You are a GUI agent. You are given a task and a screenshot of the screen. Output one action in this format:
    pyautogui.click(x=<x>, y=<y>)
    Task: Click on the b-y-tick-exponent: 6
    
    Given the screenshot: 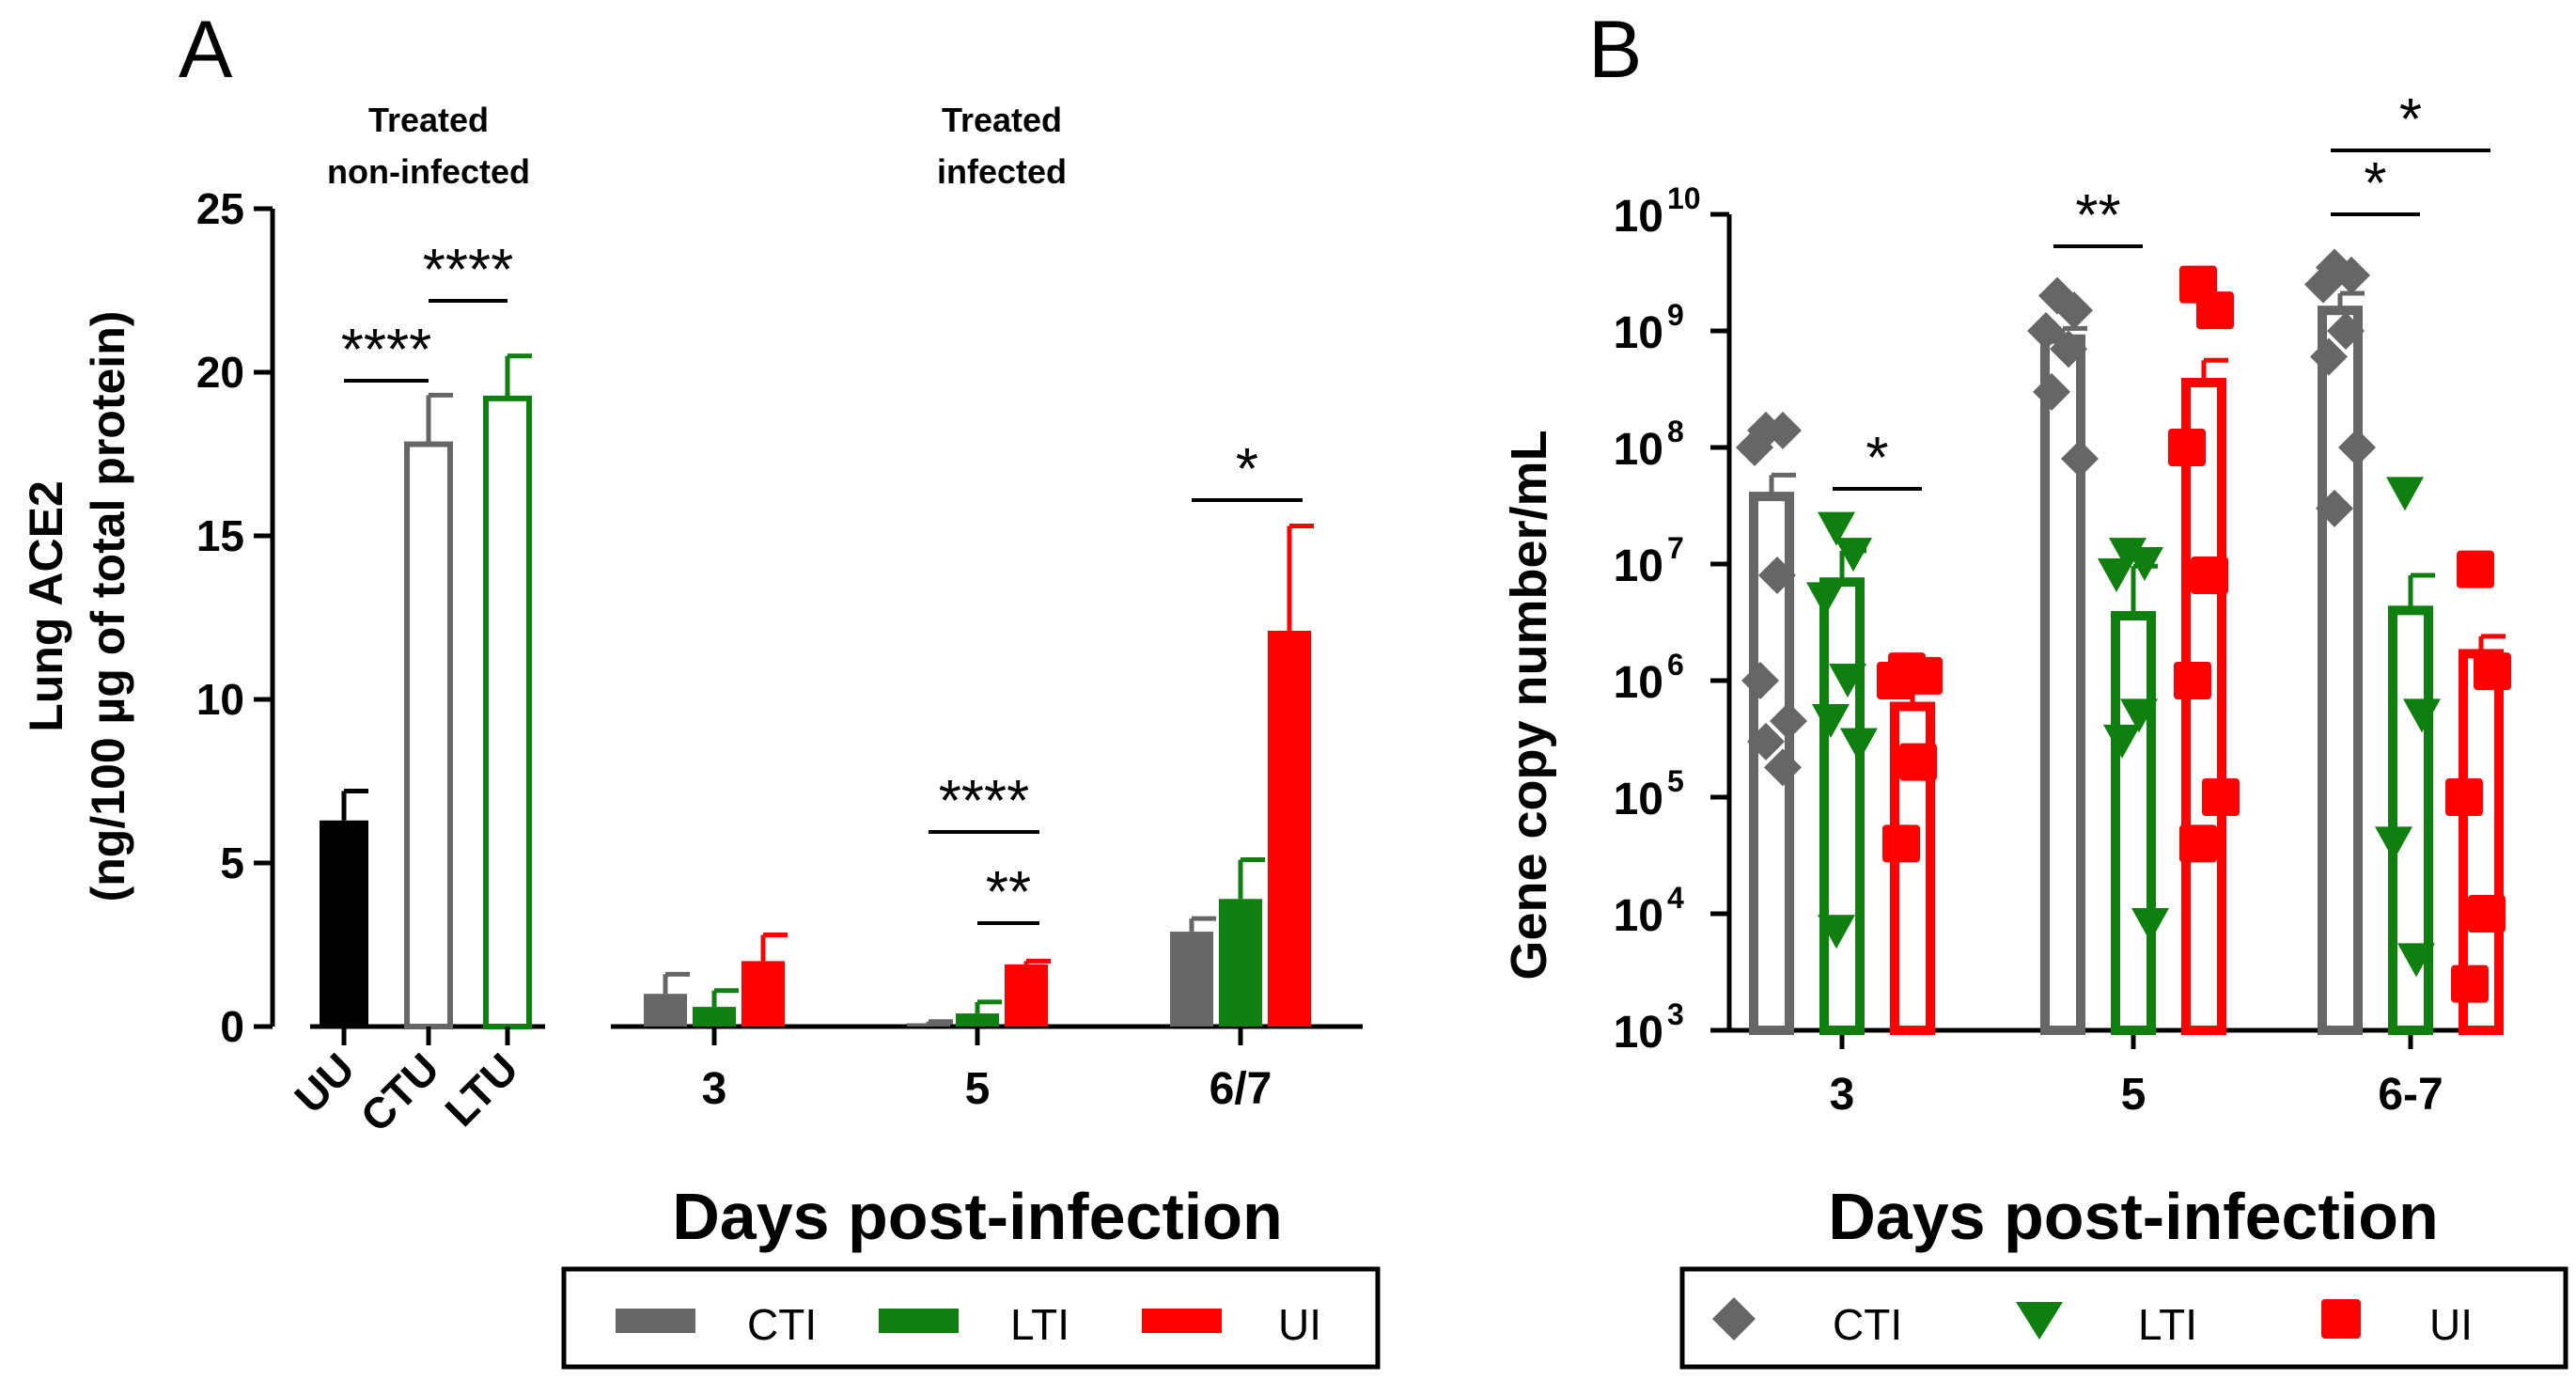 What is the action you would take?
    pyautogui.click(x=1675, y=665)
    